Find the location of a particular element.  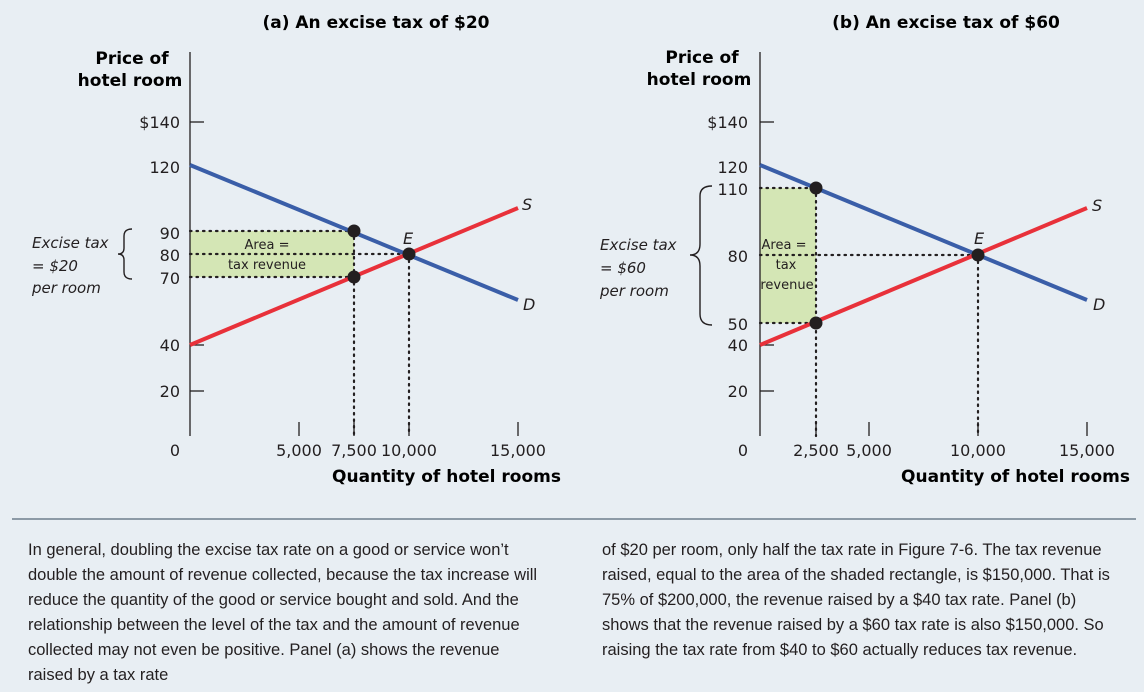

panel-a-y-axis-title-line1: Price of is located at coordinates (132, 59).